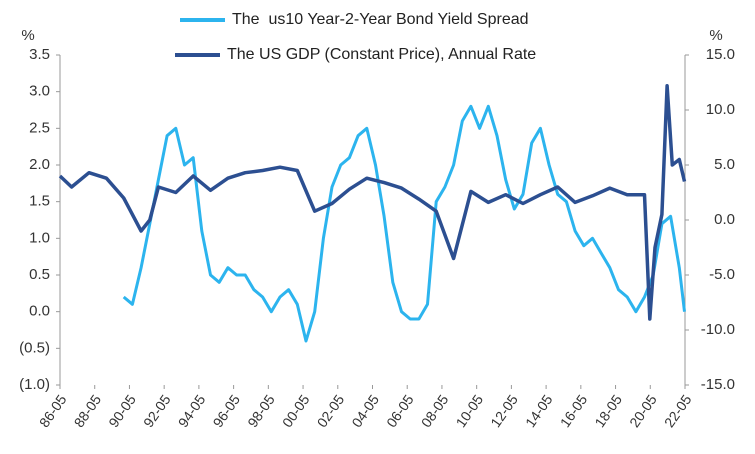  I want to click on x-tick-label: 06-05, so click(400, 410).